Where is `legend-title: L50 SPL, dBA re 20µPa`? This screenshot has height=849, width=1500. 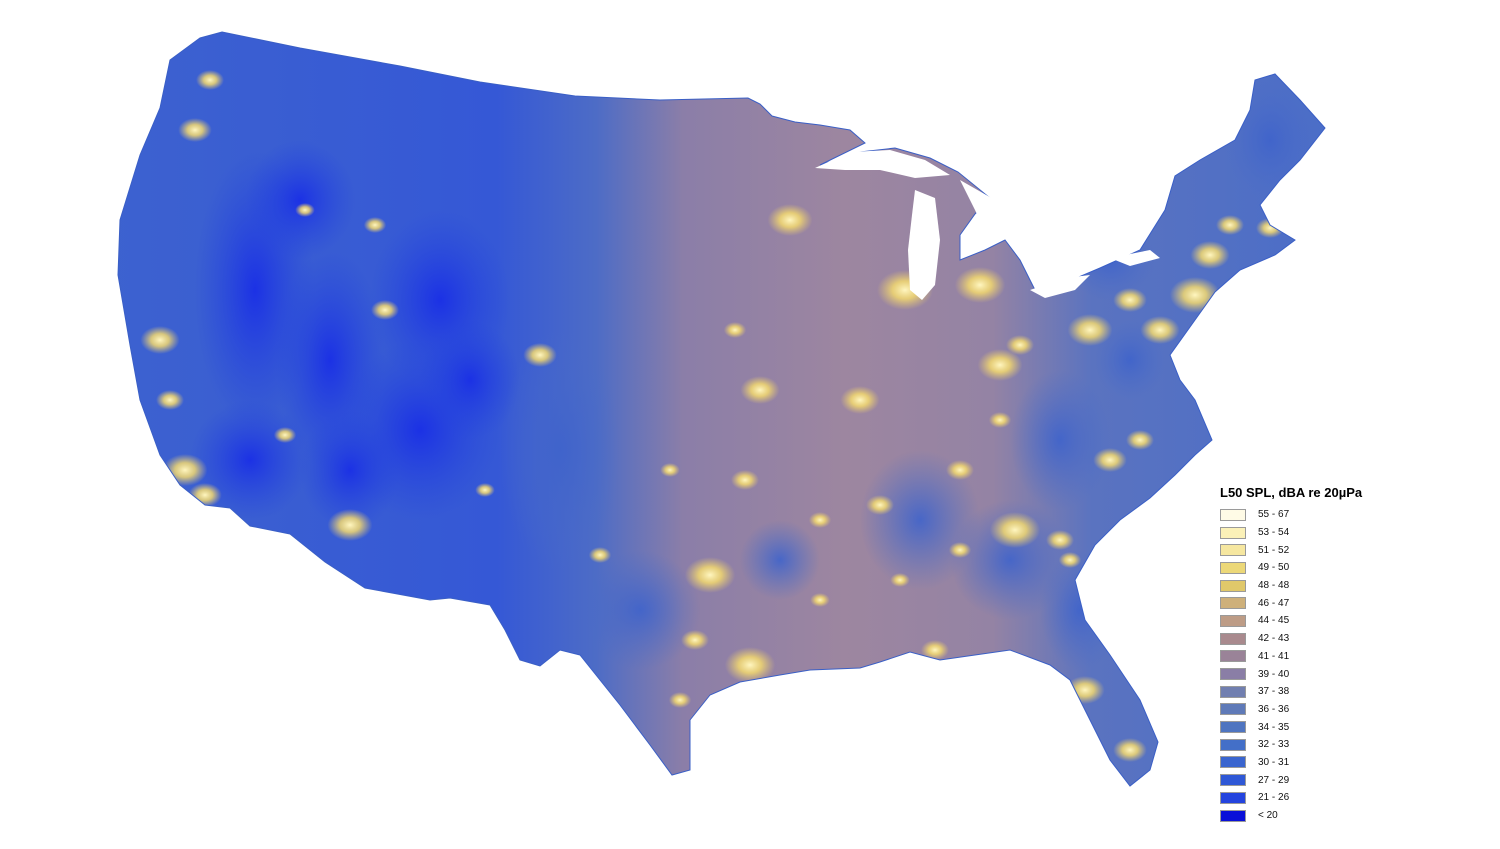
legend-title: L50 SPL, dBA re 20µPa is located at coordinates (1291, 492).